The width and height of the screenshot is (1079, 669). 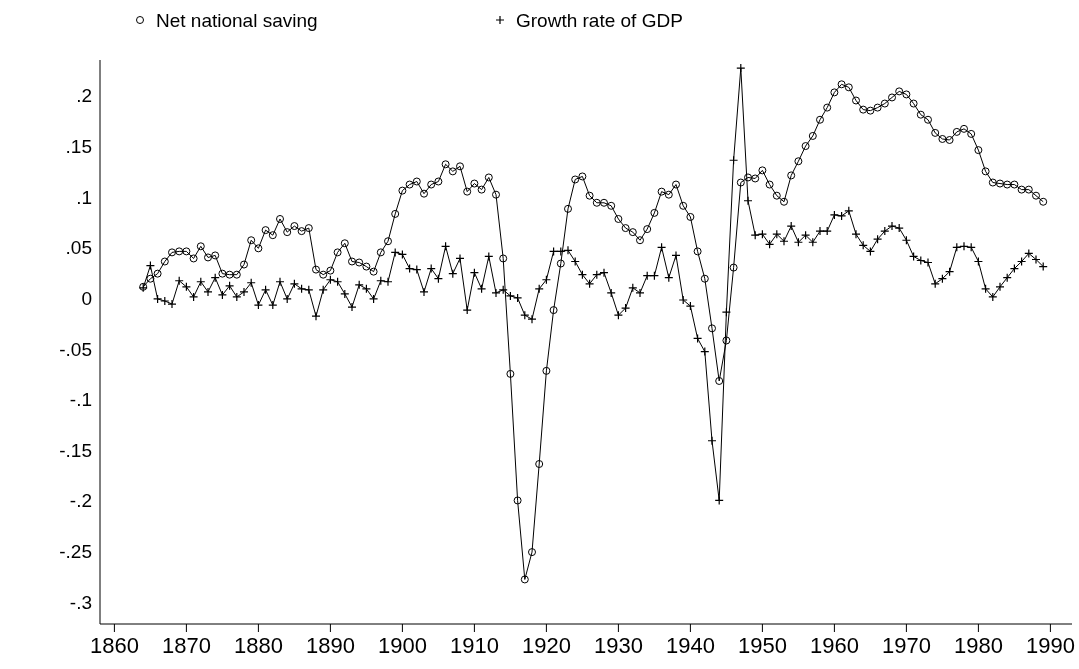 What do you see at coordinates (906, 645) in the screenshot?
I see `x-tick-label: 1970` at bounding box center [906, 645].